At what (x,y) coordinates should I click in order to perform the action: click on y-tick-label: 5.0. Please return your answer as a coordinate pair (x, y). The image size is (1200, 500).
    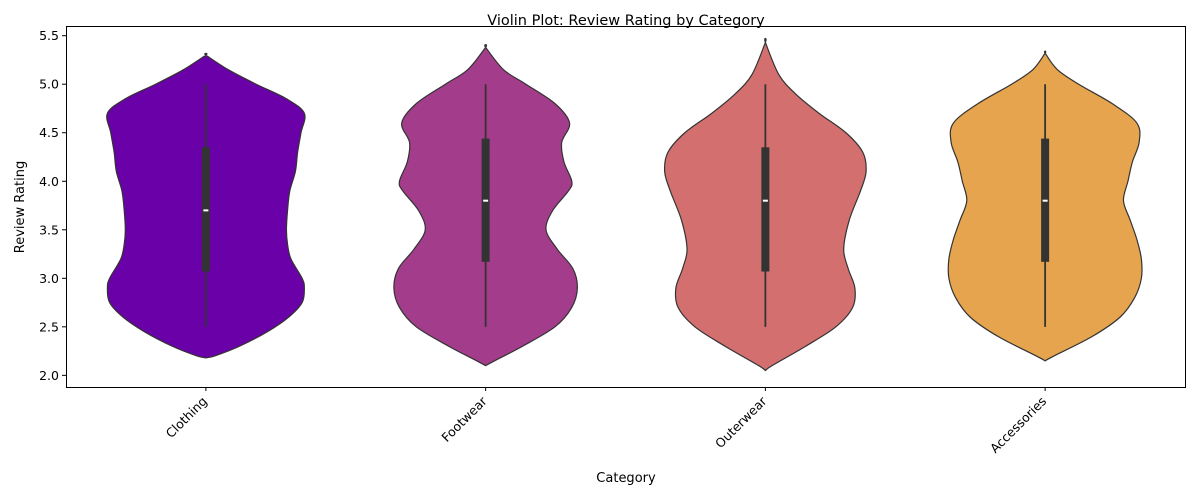
    Looking at the image, I should click on (49, 84).